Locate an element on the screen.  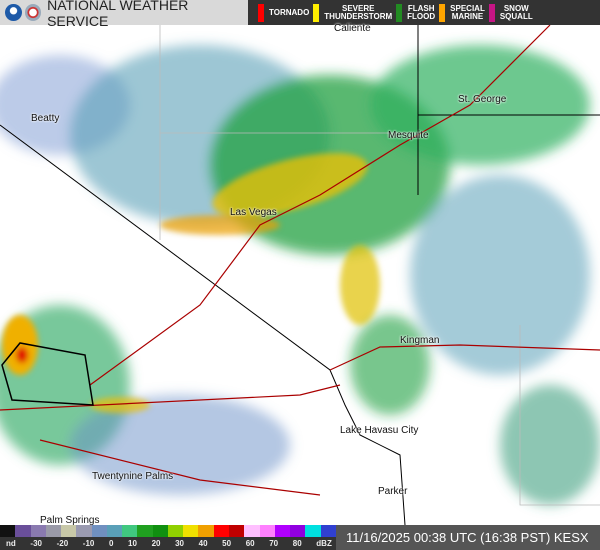
place-lake-havasu-city: Lake Havasu City is located at coordinates (379, 430).